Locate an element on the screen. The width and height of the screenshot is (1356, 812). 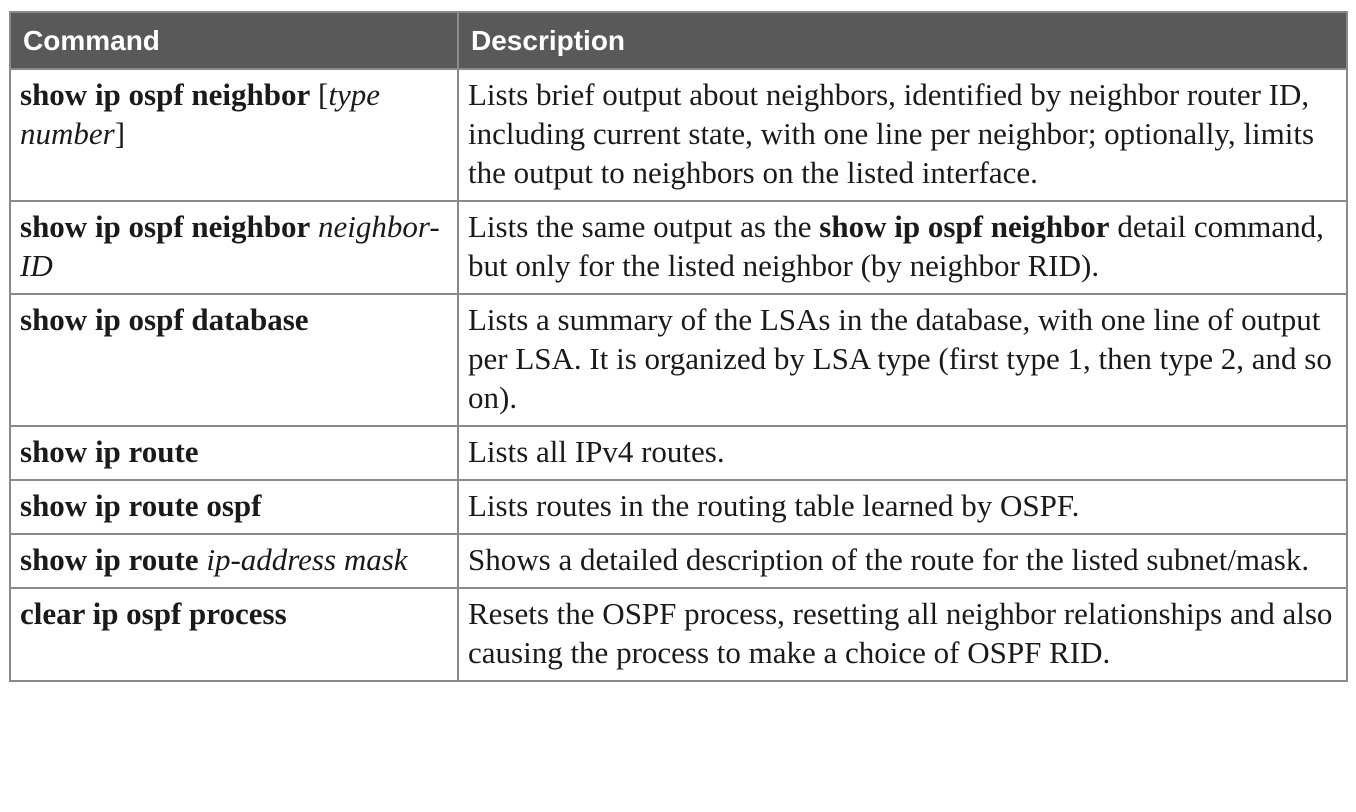
command-bracket-close: ] is located at coordinates (120, 133).